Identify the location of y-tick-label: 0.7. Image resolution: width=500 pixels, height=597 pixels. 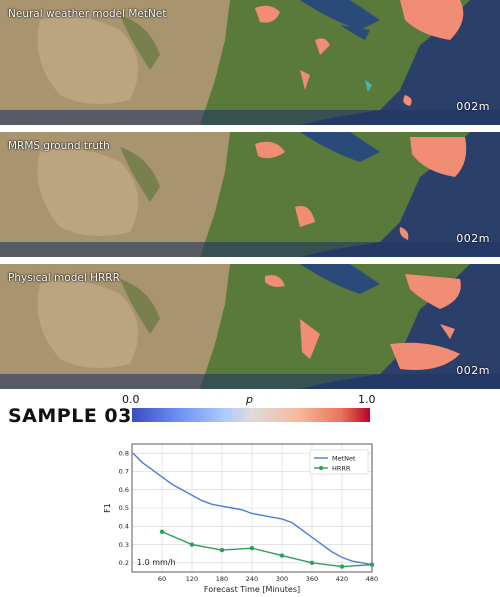
(124, 472).